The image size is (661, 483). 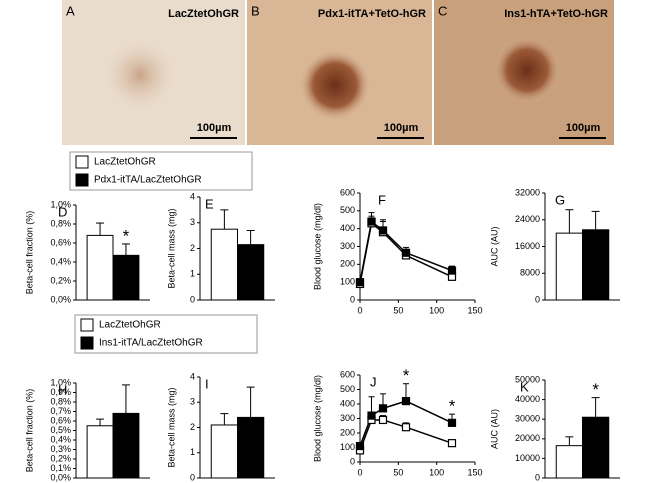 What do you see at coordinates (527, 458) in the screenshot?
I see `y-tick-label: 10000` at bounding box center [527, 458].